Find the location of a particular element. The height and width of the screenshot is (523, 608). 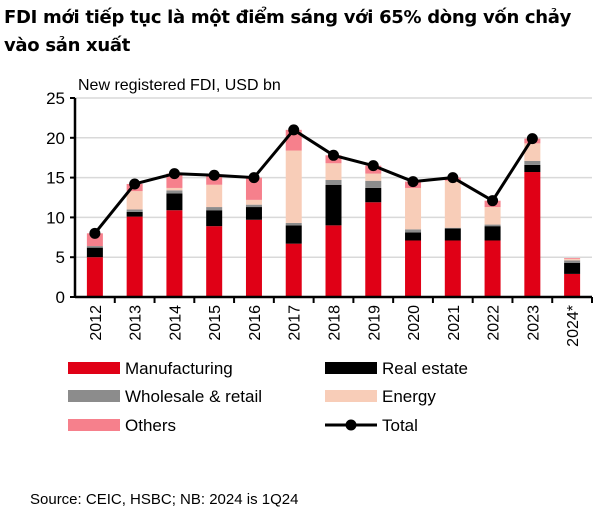

chart-title: New registered FDI, USD bn is located at coordinates (179, 85).